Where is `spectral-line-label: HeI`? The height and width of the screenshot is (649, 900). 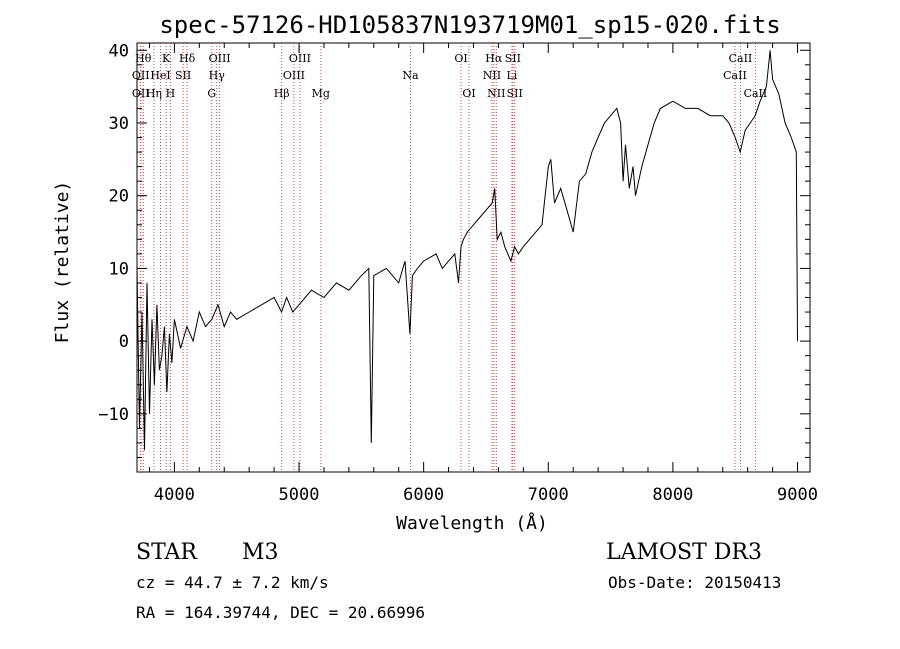
spectral-line-label: HeI is located at coordinates (160, 75).